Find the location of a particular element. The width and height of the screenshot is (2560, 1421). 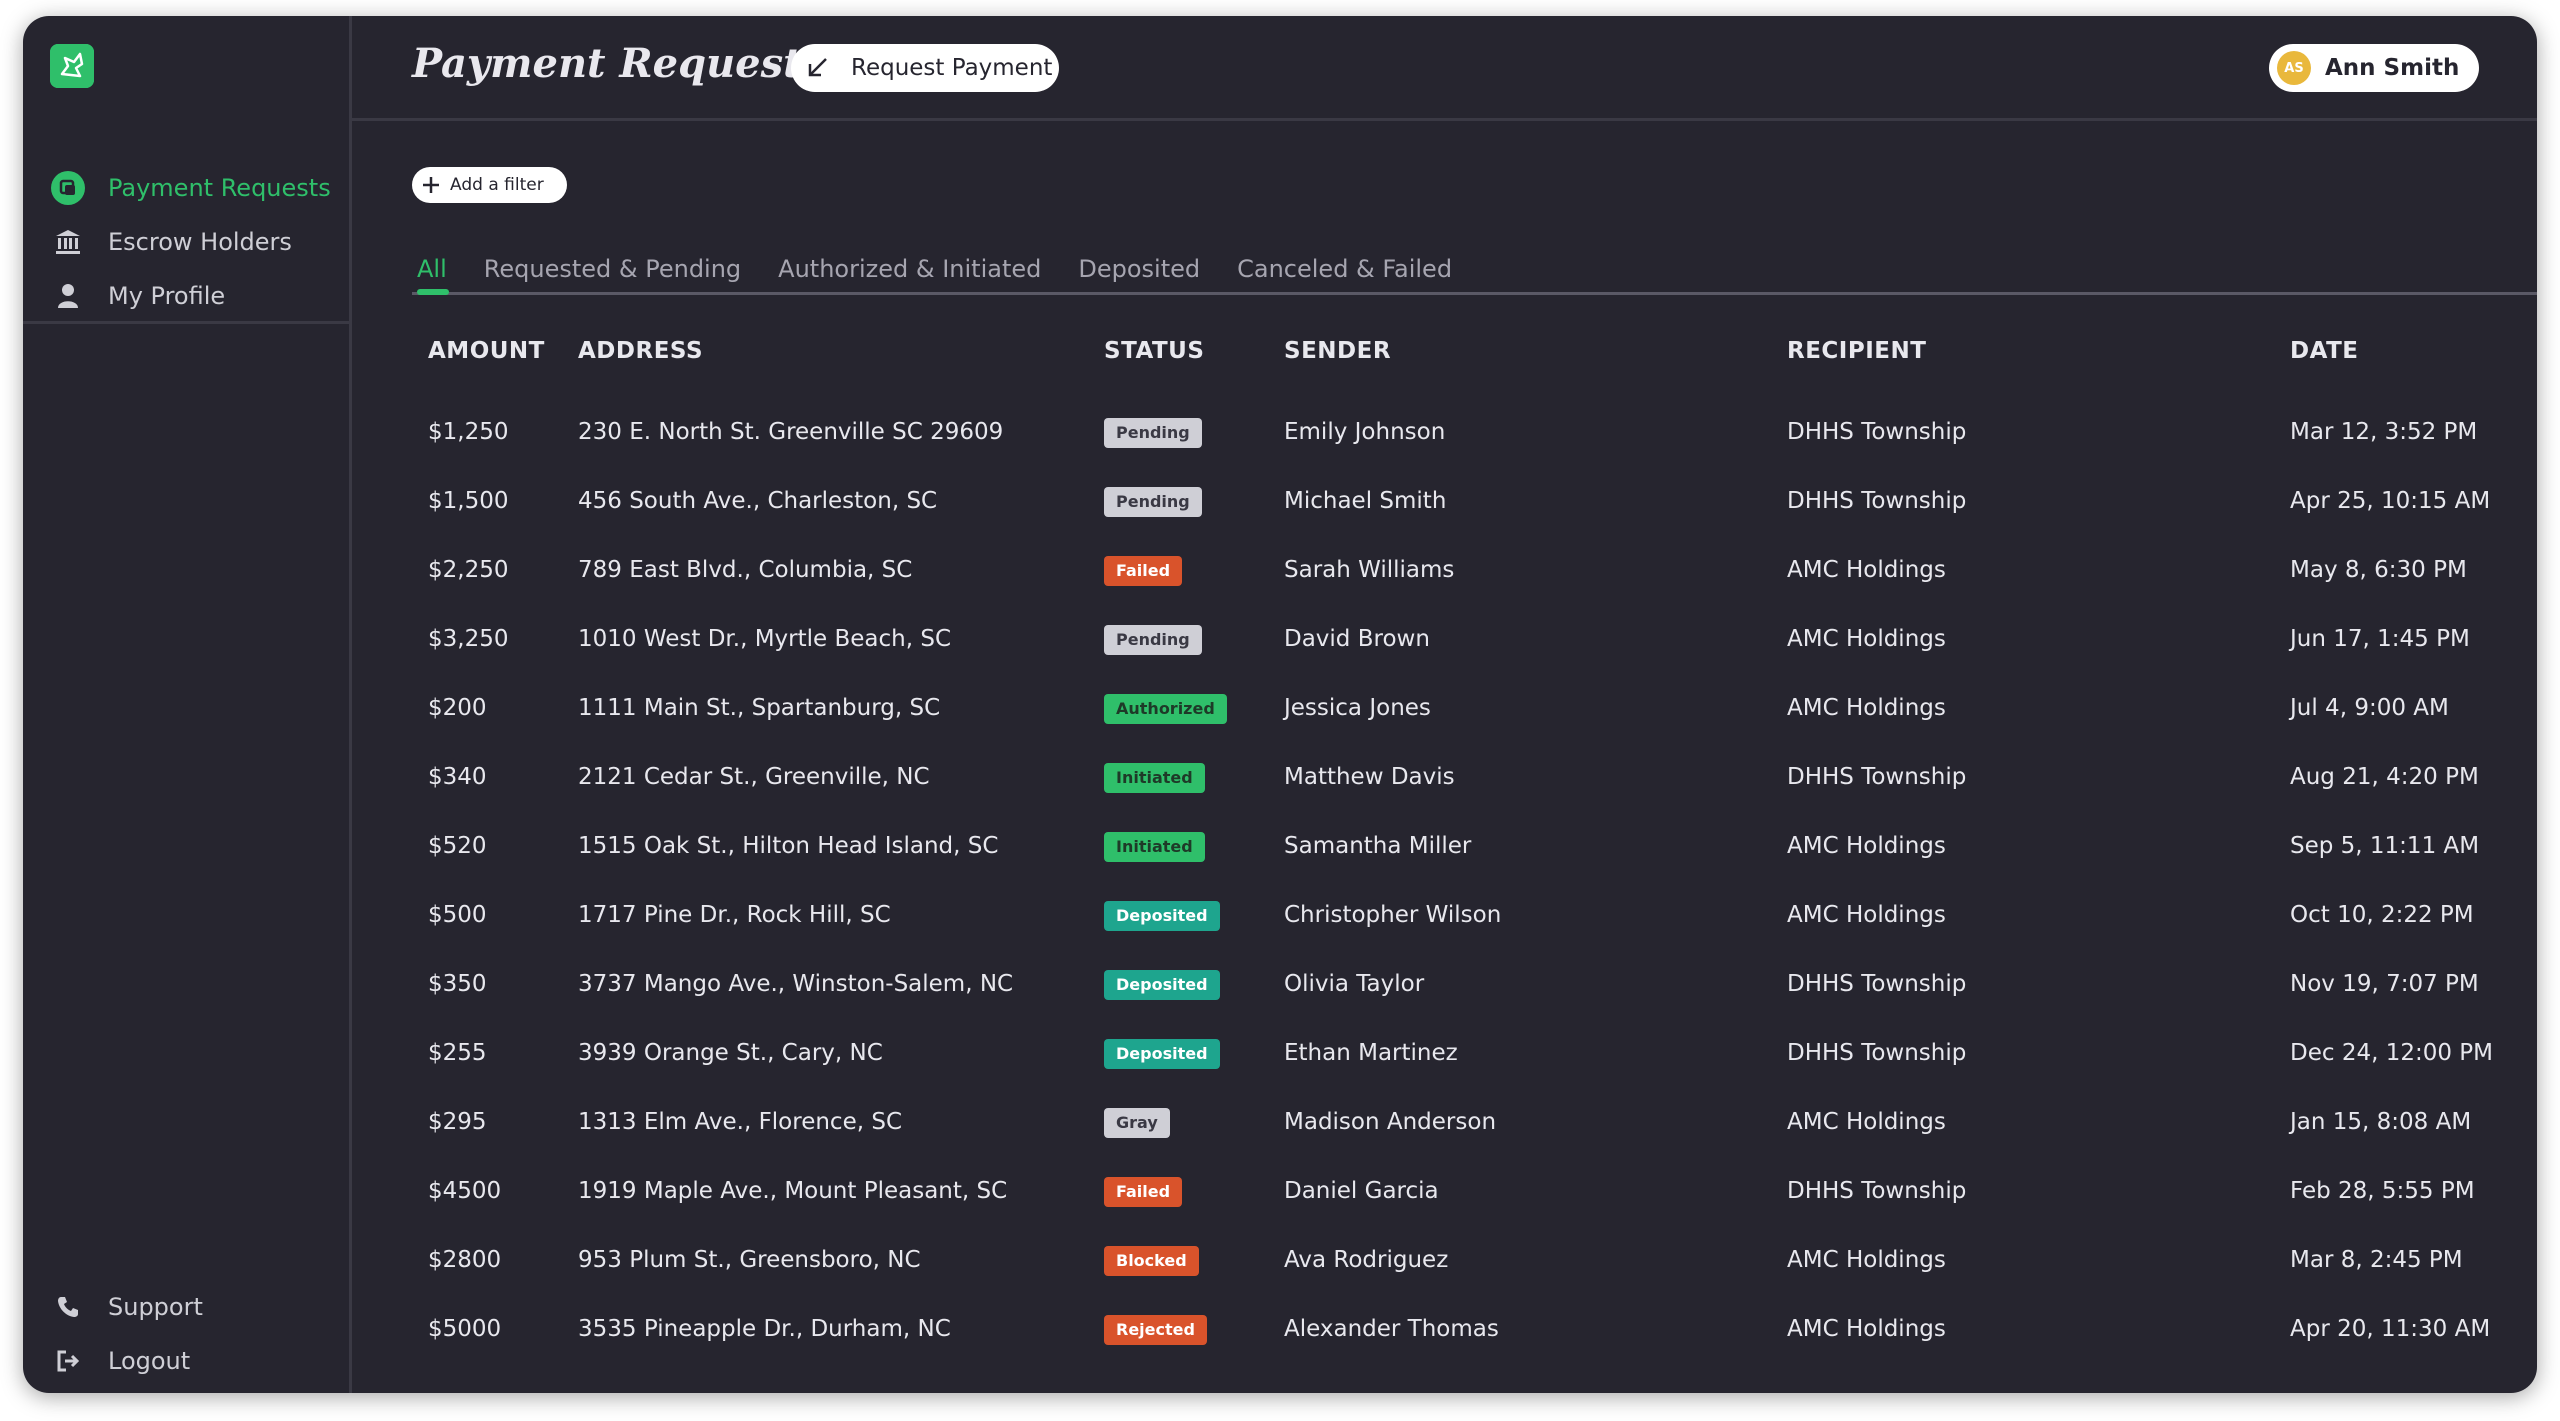

address-cell: 3939 Orange St., Cary, NC is located at coordinates (730, 1053).